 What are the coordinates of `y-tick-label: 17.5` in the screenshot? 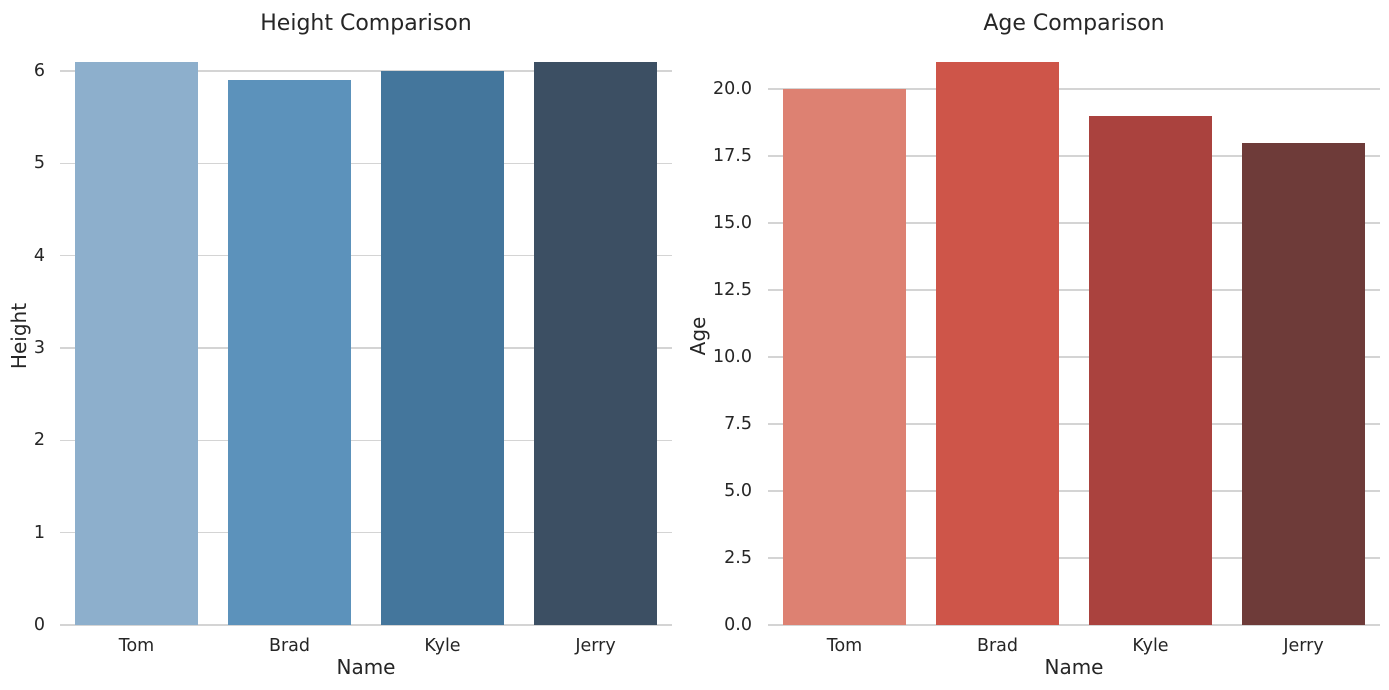 It's located at (732, 156).